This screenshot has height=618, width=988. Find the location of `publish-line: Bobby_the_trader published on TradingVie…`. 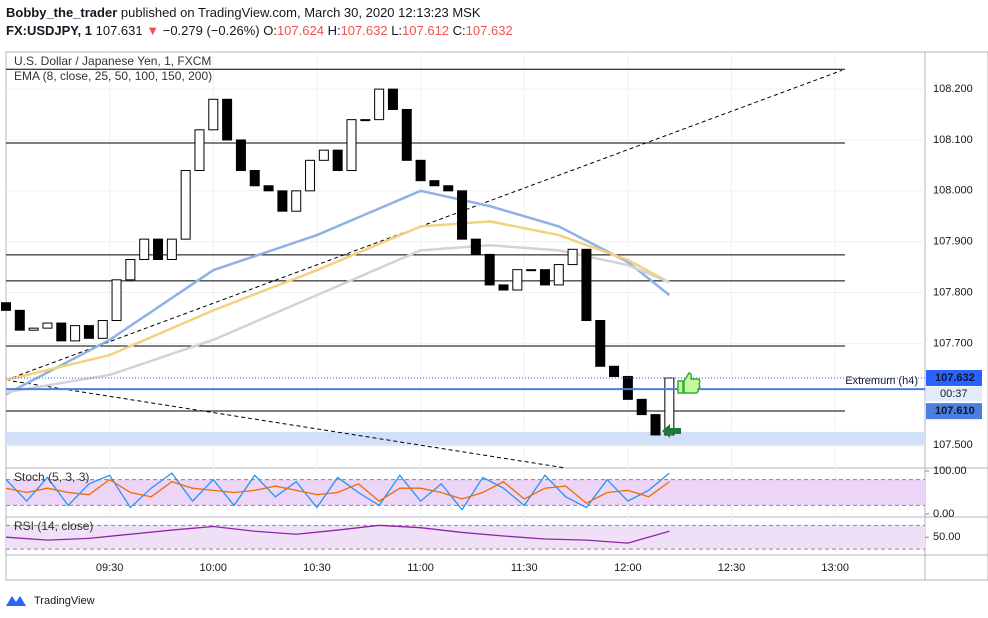

publish-line: Bobby_the_trader published on TradingVie… is located at coordinates (259, 13).